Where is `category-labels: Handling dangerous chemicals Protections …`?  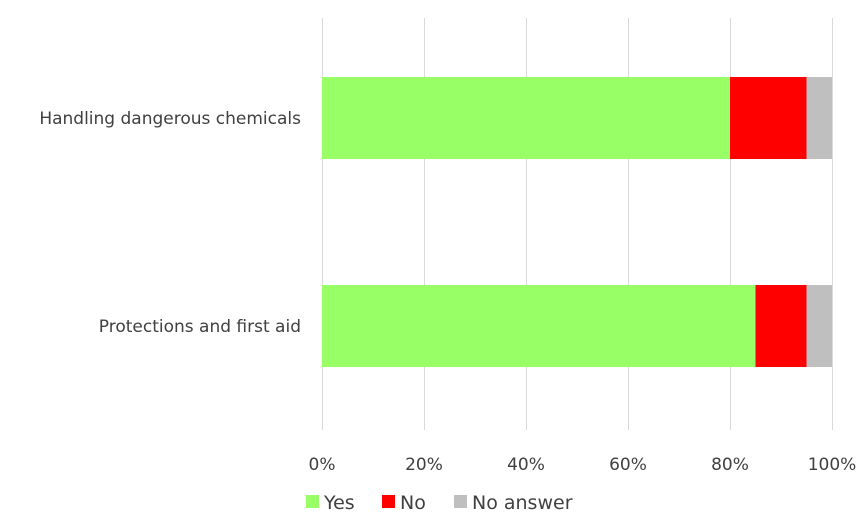 category-labels: Handling dangerous chemicals Protections … is located at coordinates (170, 223).